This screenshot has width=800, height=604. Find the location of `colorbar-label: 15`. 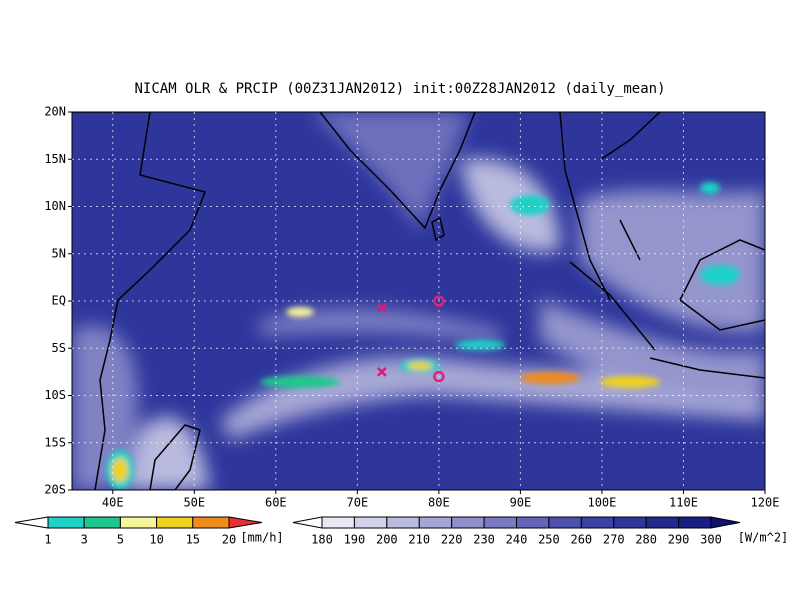

colorbar-label: 15 is located at coordinates (193, 540).